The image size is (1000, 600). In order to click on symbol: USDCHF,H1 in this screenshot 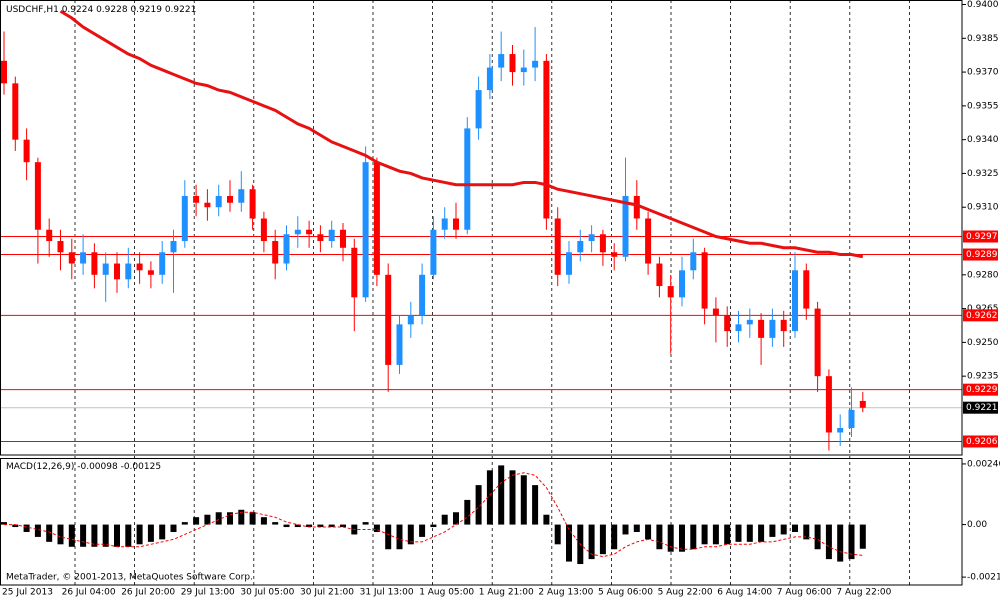, I will do `click(32, 10)`.